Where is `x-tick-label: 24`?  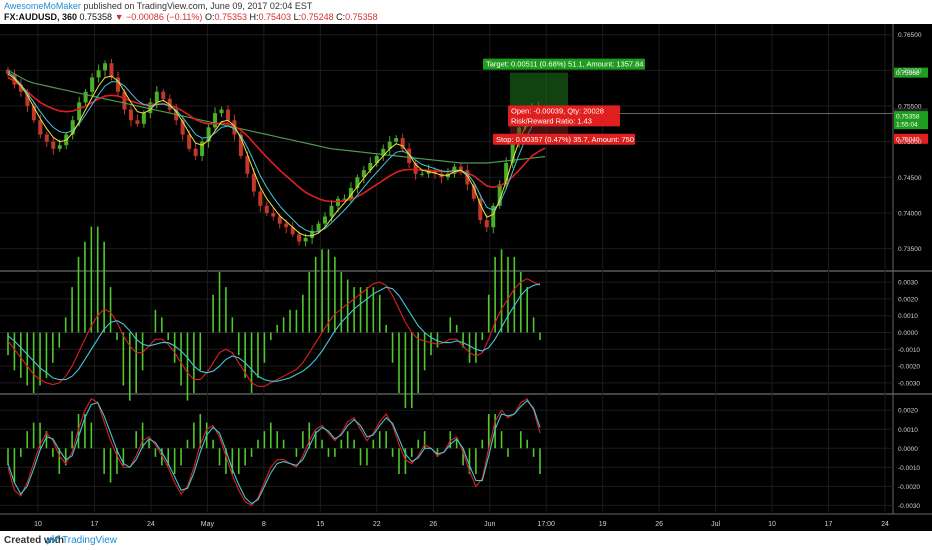 x-tick-label: 24 is located at coordinates (151, 524).